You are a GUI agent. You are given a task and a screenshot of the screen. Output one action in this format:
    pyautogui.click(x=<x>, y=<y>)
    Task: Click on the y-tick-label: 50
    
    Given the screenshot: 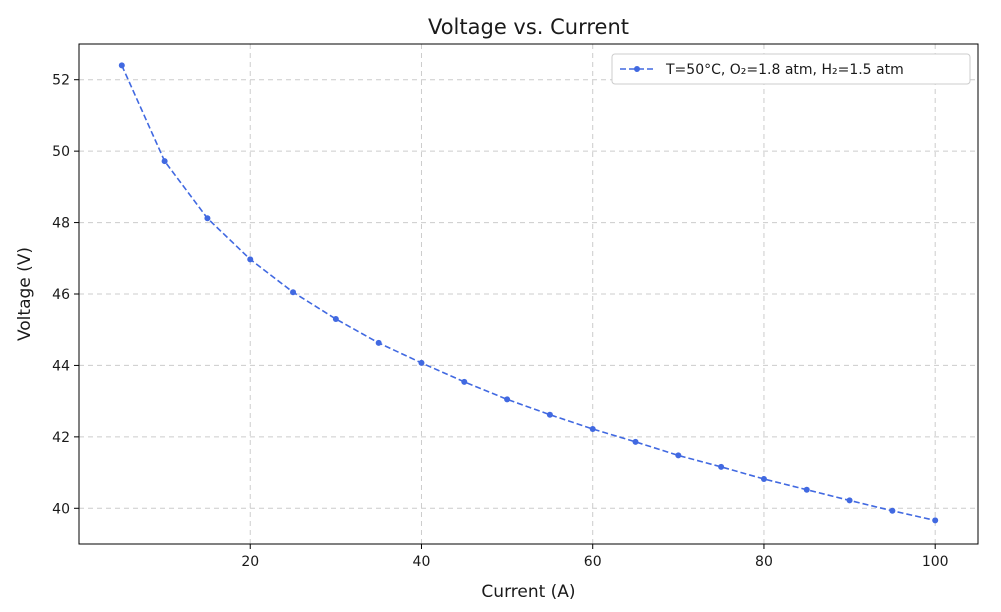 What is the action you would take?
    pyautogui.click(x=61, y=152)
    